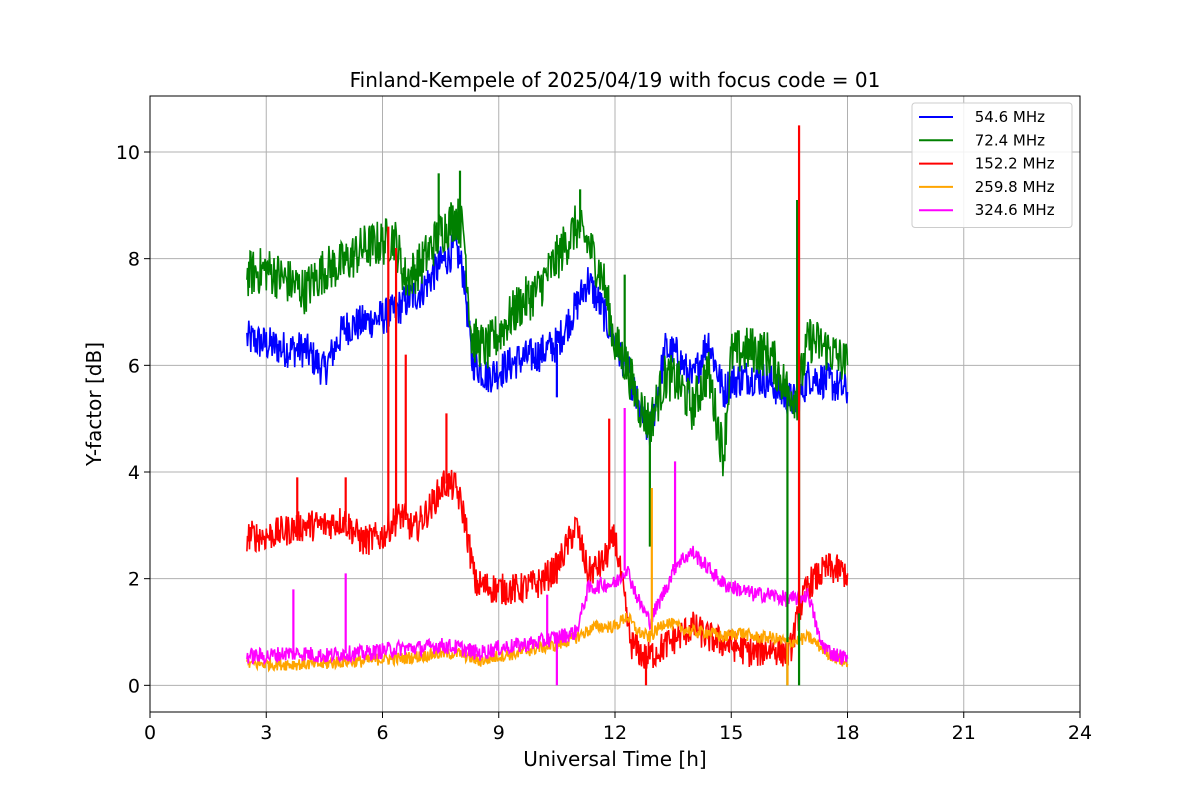  Describe the element at coordinates (499, 733) in the screenshot. I see `x-tick-label: 9` at that location.